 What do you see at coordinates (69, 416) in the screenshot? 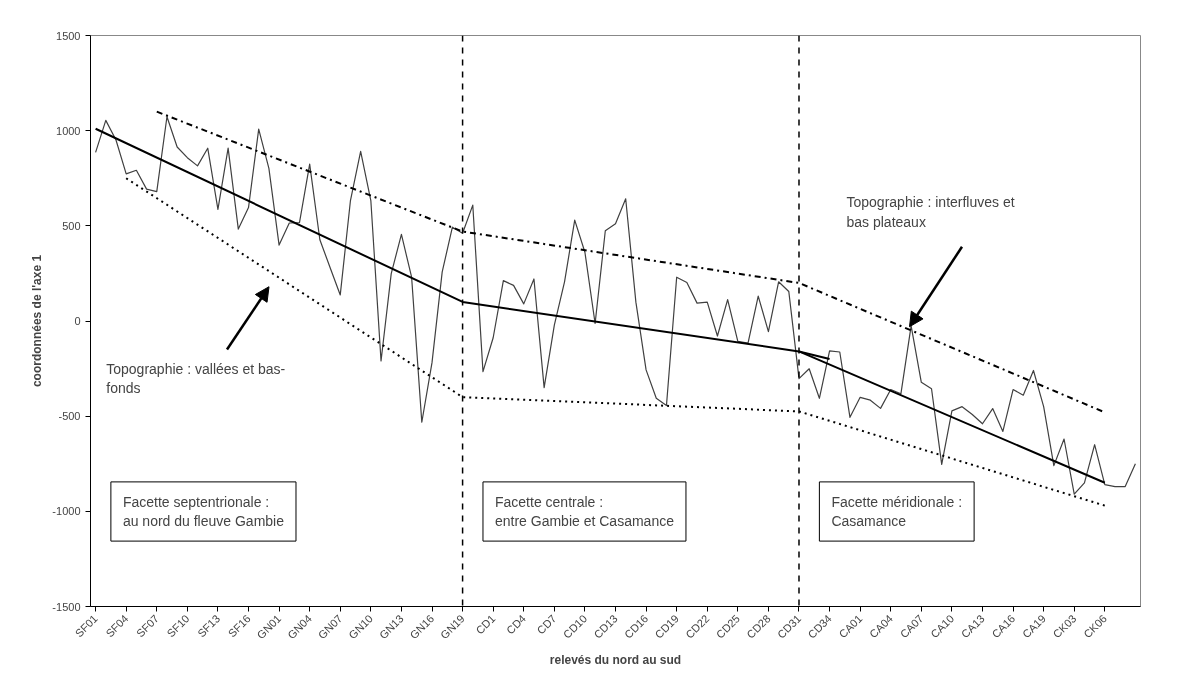
I see `y-tick-label: -500` at bounding box center [69, 416].